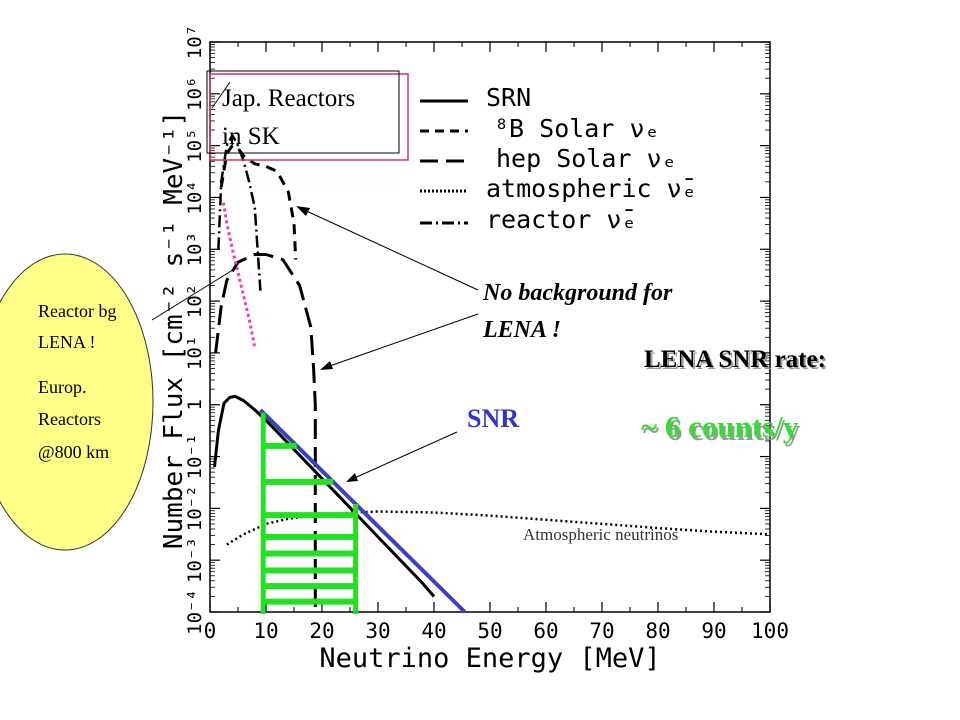 This screenshot has height=720, width=960. Describe the element at coordinates (195, 560) in the screenshot. I see `y-tick-label: 10⁻³` at that location.